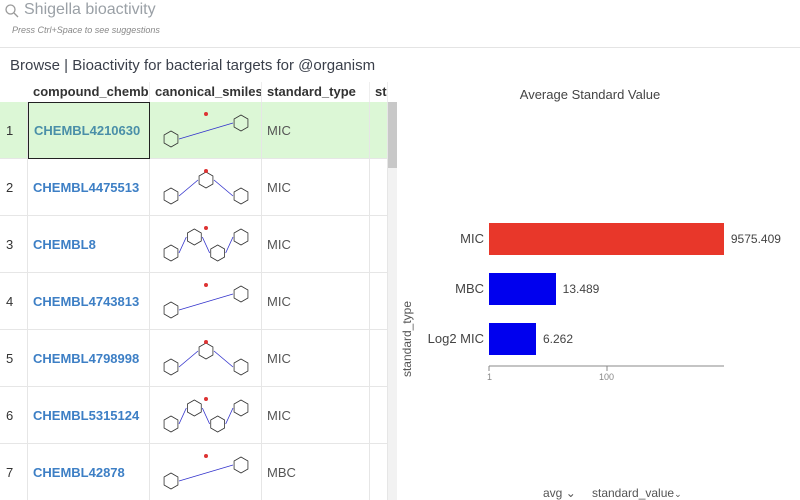  What do you see at coordinates (89, 415) in the screenshot?
I see `compound-id-link: CHEMBL5315124` at bounding box center [89, 415].